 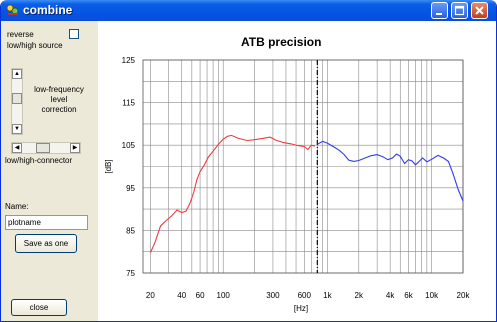 What do you see at coordinates (359, 295) in the screenshot?
I see `x-tick-label: 2k` at bounding box center [359, 295].